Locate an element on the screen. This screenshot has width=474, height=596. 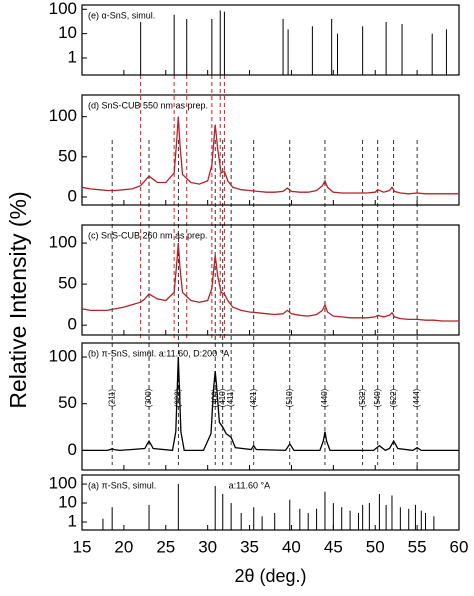
hkl-label: (540) is located at coordinates (377, 397).